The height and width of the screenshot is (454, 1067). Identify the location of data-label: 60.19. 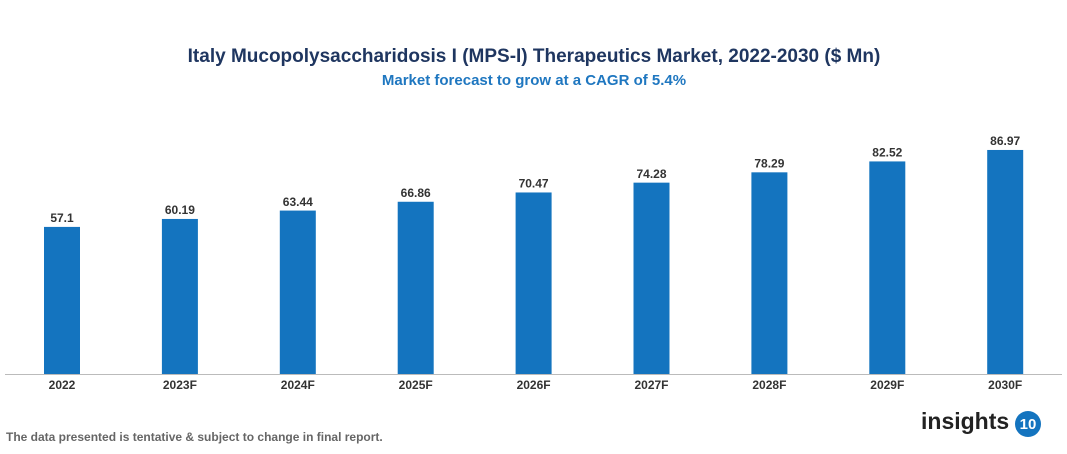
(180, 210).